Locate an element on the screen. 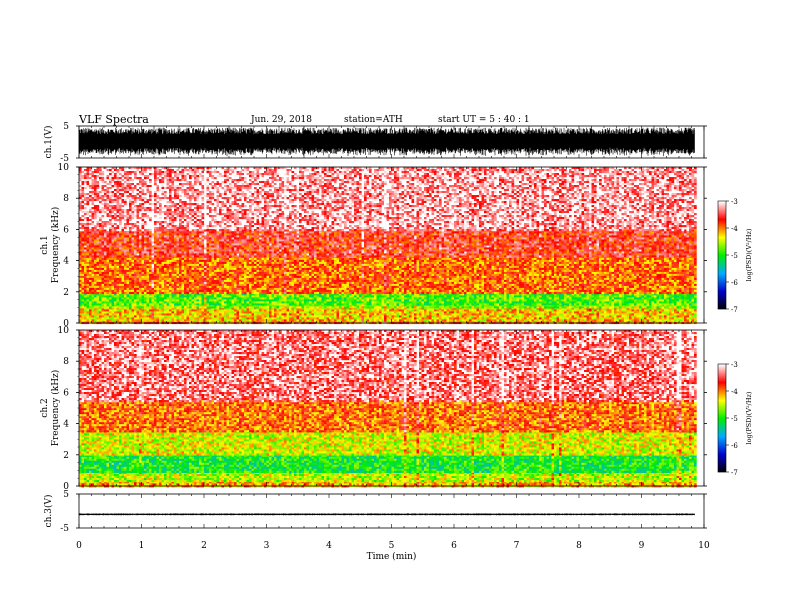 This screenshot has height=612, width=792. ch1-colorbar-tick-label-1: -4 is located at coordinates (734, 229).